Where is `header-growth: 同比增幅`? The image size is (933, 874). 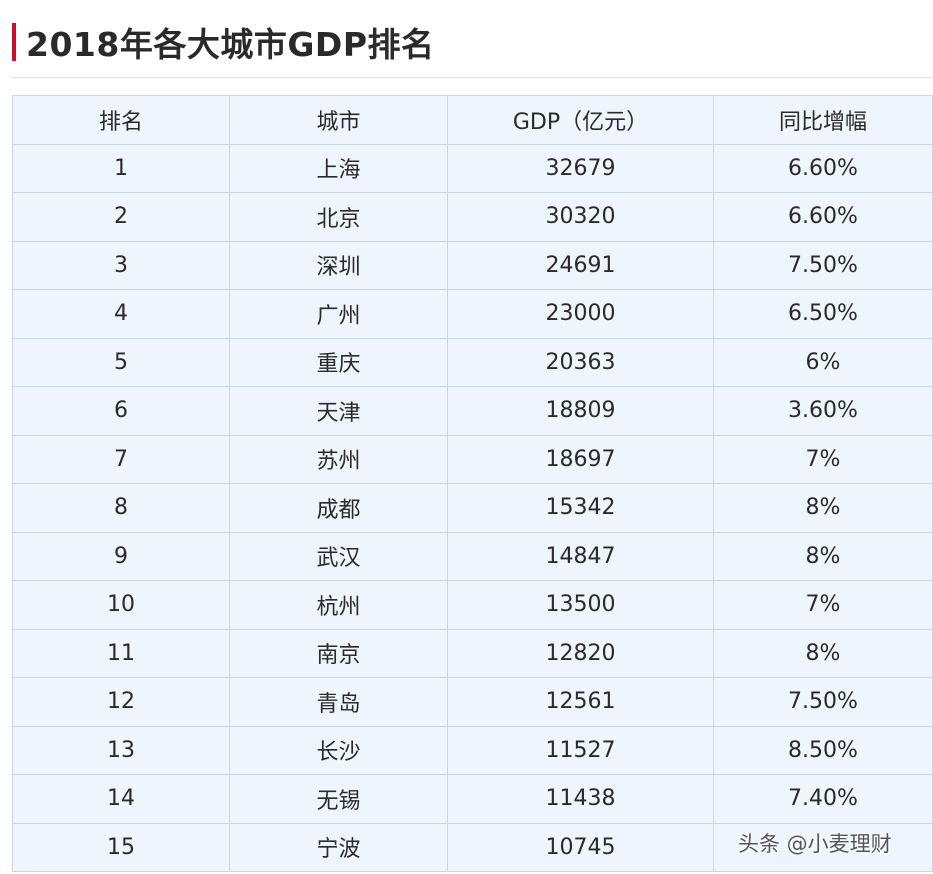
header-growth: 同比增幅 is located at coordinates (823, 120).